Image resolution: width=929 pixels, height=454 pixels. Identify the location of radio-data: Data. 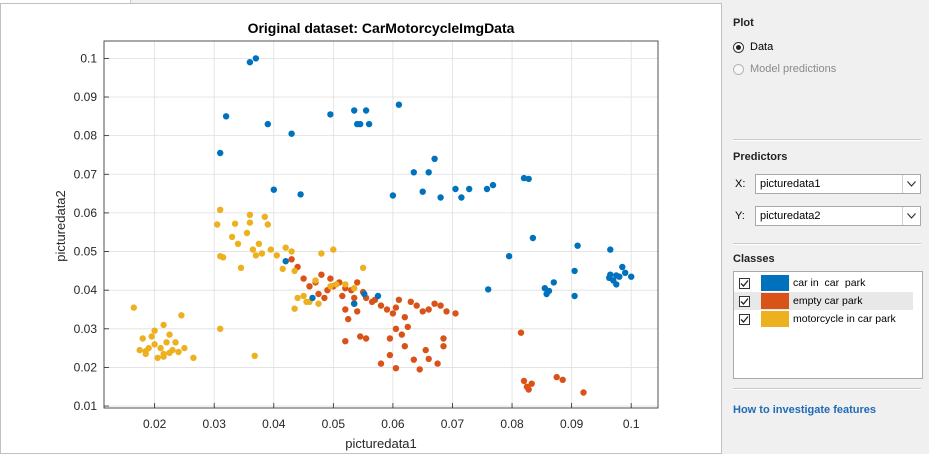
(753, 47).